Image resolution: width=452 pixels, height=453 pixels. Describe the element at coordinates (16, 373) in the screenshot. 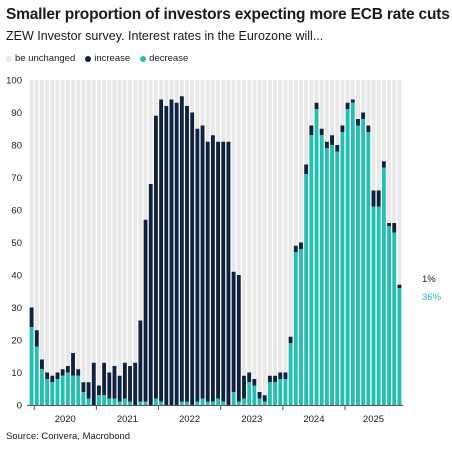

I see `y-tick-label: 10` at that location.